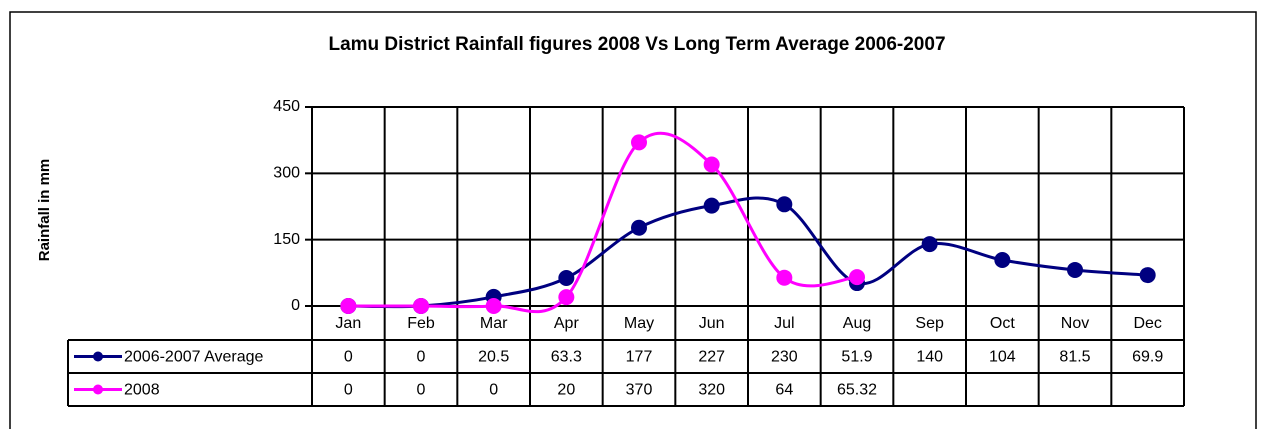  What do you see at coordinates (784, 323) in the screenshot?
I see `x-tick-label: Jul` at bounding box center [784, 323].